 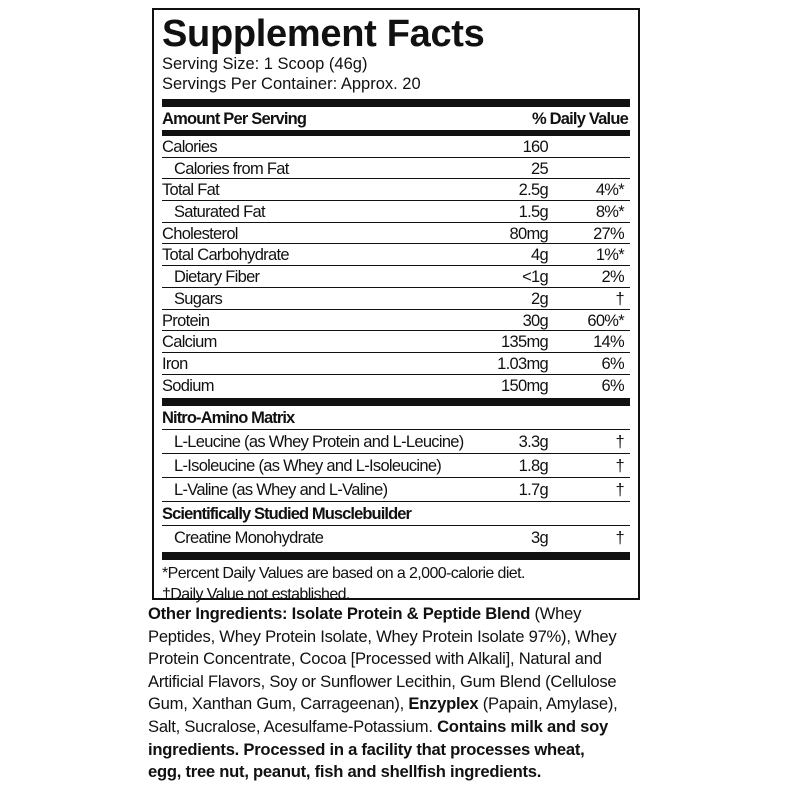 What do you see at coordinates (533, 490) in the screenshot?
I see `ingredient-amount: 1.7g` at bounding box center [533, 490].